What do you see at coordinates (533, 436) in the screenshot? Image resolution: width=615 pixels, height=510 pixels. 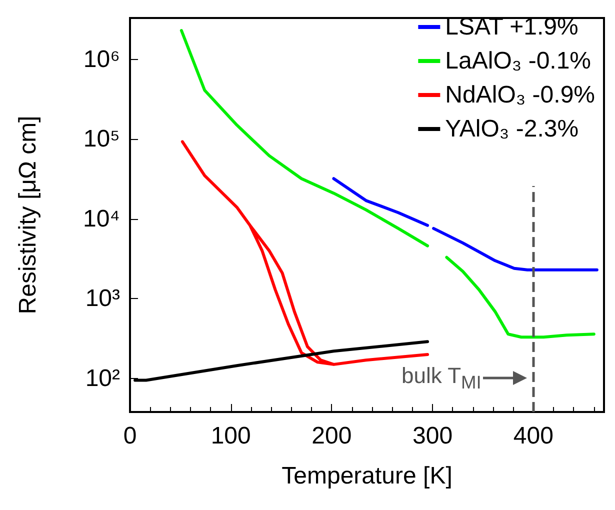 I see `x-tick-label: 400` at bounding box center [533, 436].